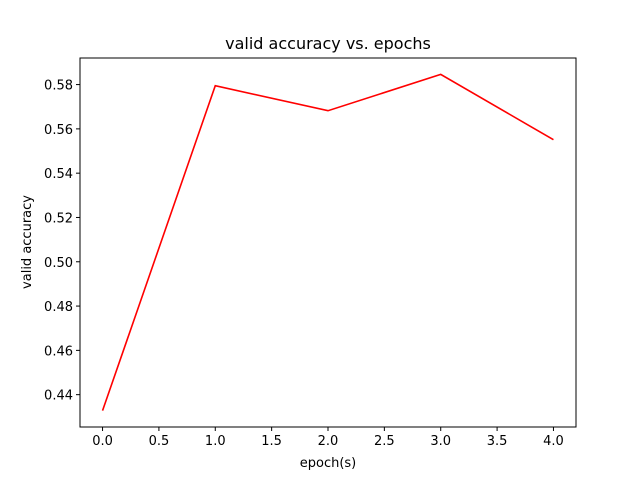 This screenshot has height=480, width=640. I want to click on chart-title: valid accuracy vs. epochs, so click(328, 43).